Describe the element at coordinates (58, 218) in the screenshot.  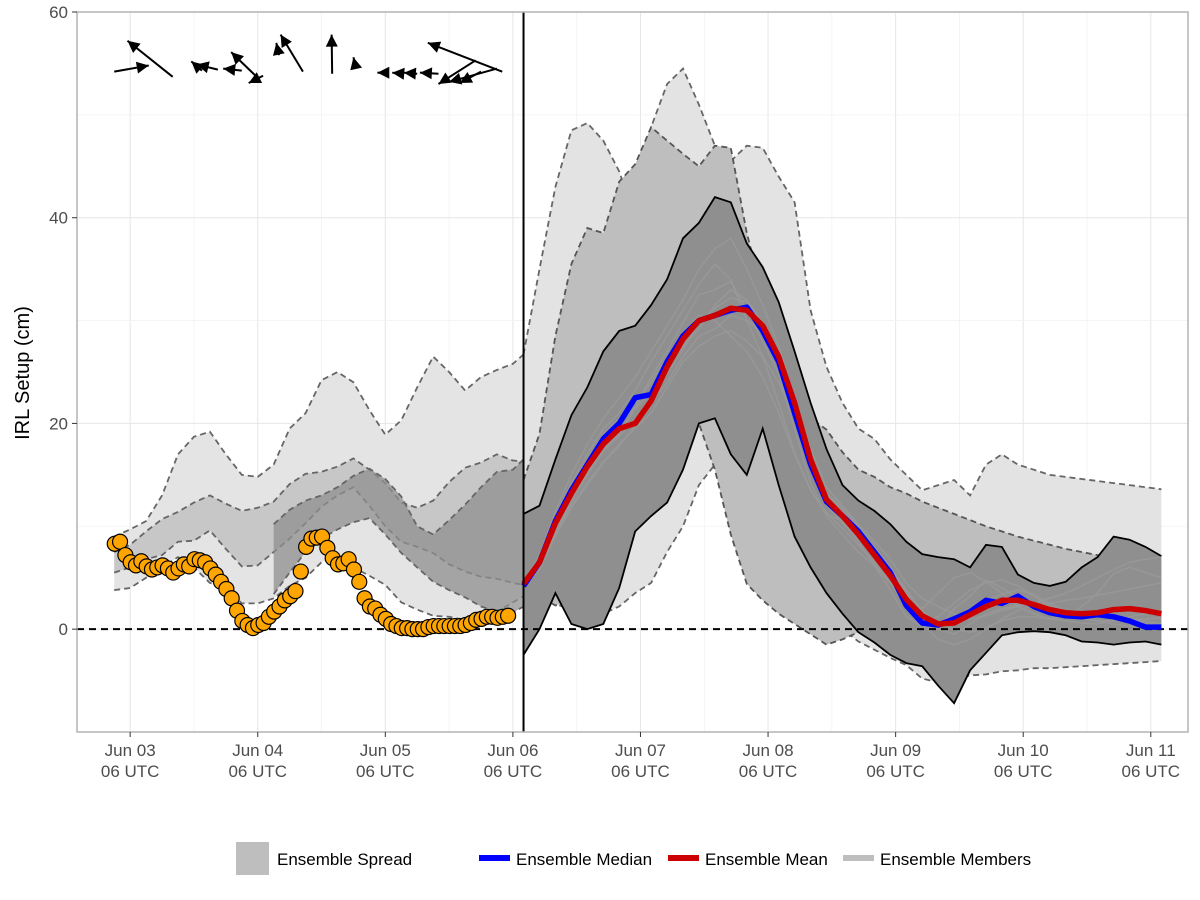
I see `y-tick-label: 40` at that location.